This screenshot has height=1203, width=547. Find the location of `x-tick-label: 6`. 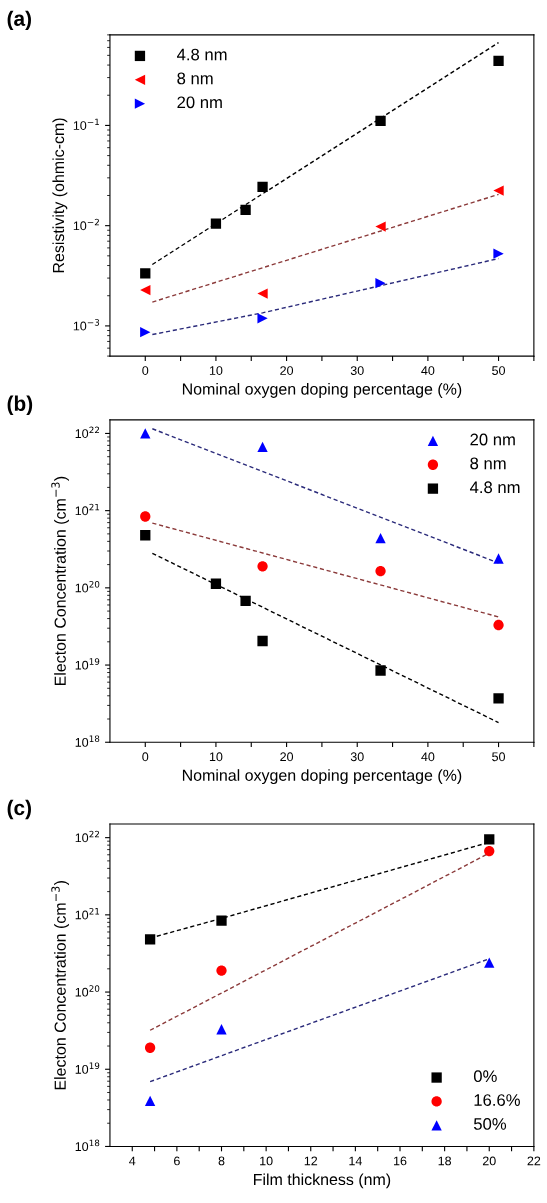

x-tick-label: 6 is located at coordinates (177, 1161).